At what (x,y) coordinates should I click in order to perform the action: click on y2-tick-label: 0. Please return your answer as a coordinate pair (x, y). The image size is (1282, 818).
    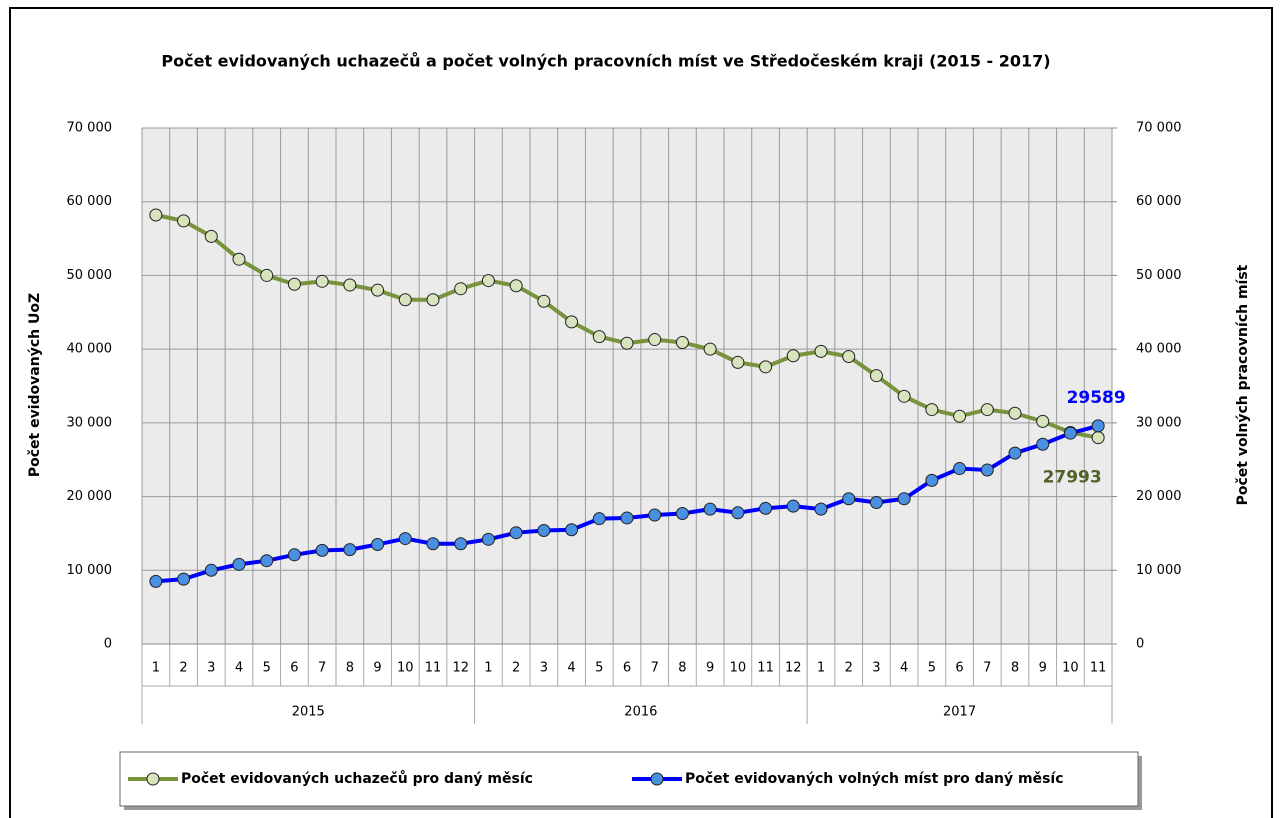
    Looking at the image, I should click on (1140, 644).